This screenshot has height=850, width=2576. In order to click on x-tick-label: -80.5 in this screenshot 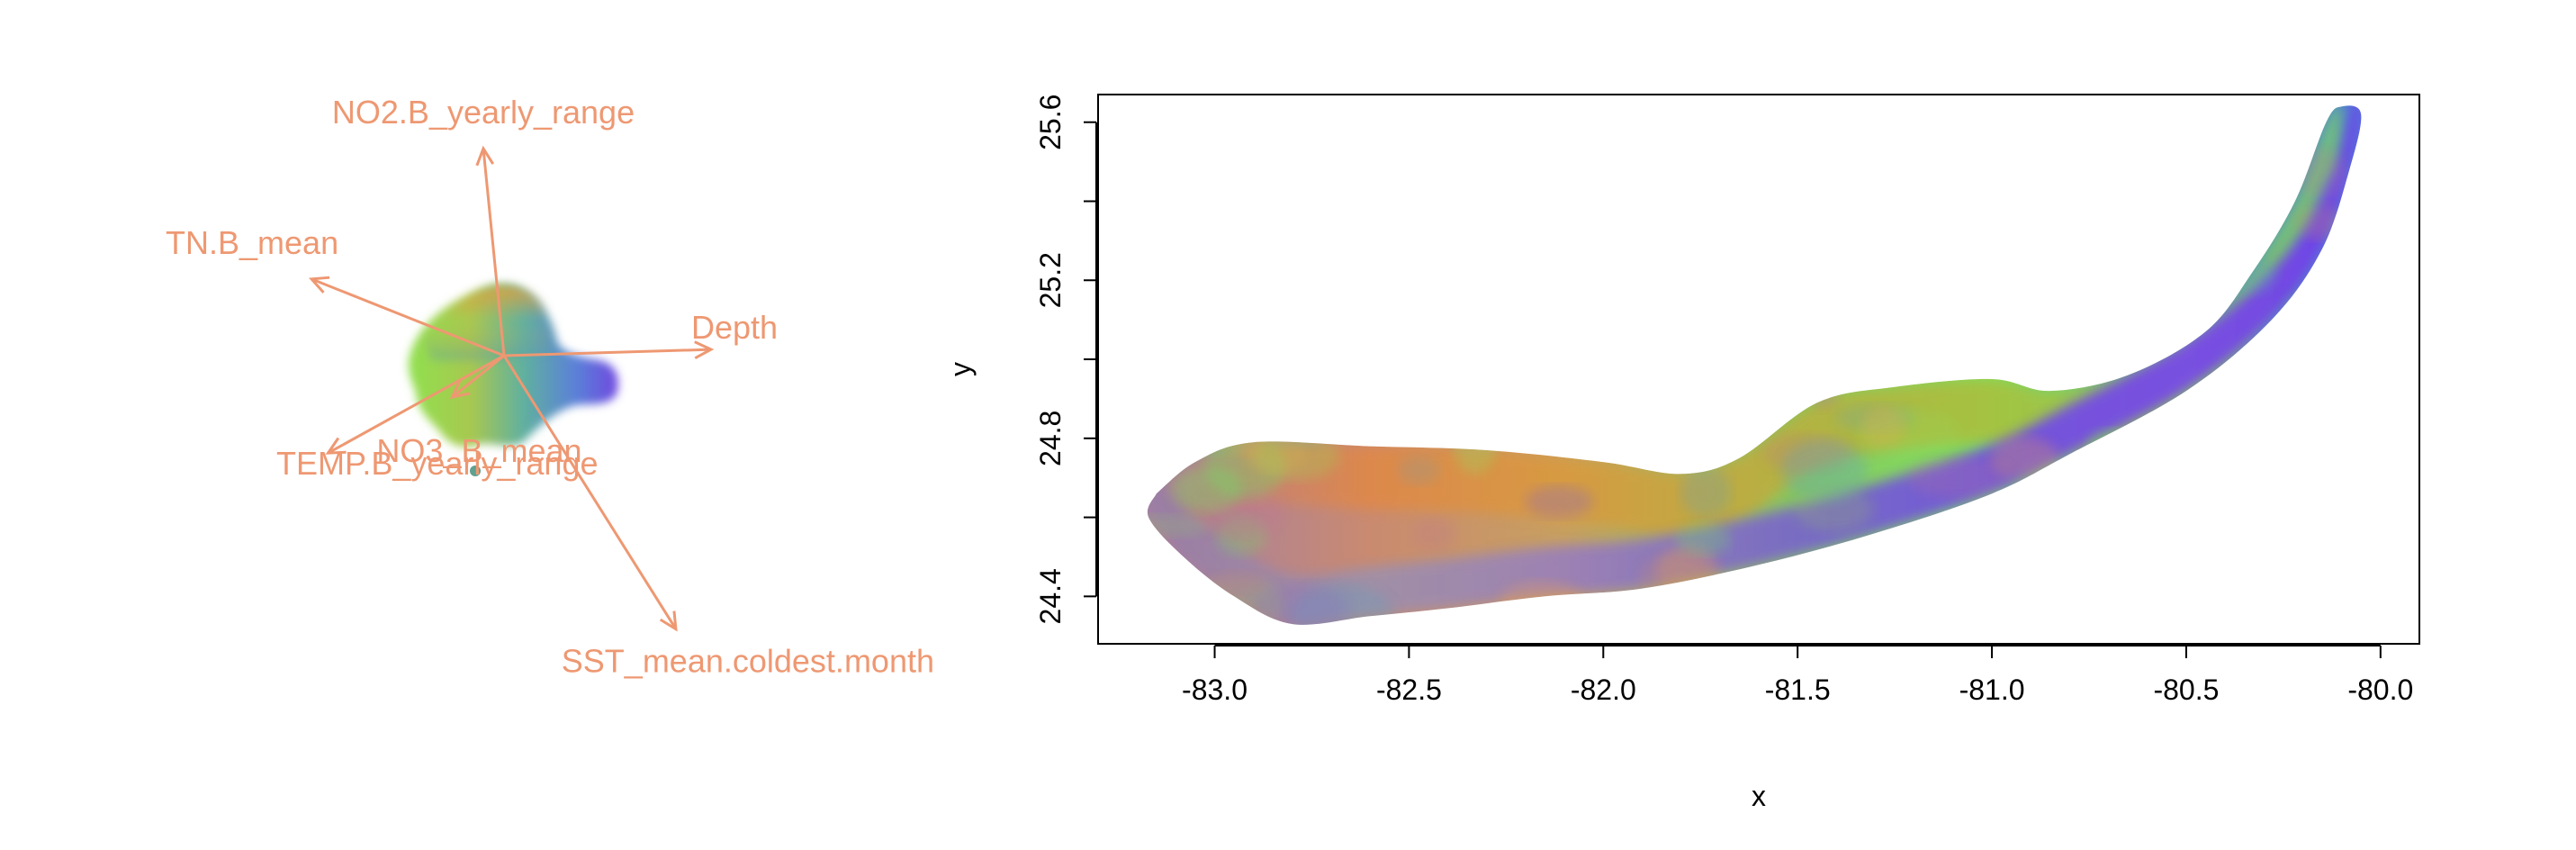, I will do `click(2186, 690)`.